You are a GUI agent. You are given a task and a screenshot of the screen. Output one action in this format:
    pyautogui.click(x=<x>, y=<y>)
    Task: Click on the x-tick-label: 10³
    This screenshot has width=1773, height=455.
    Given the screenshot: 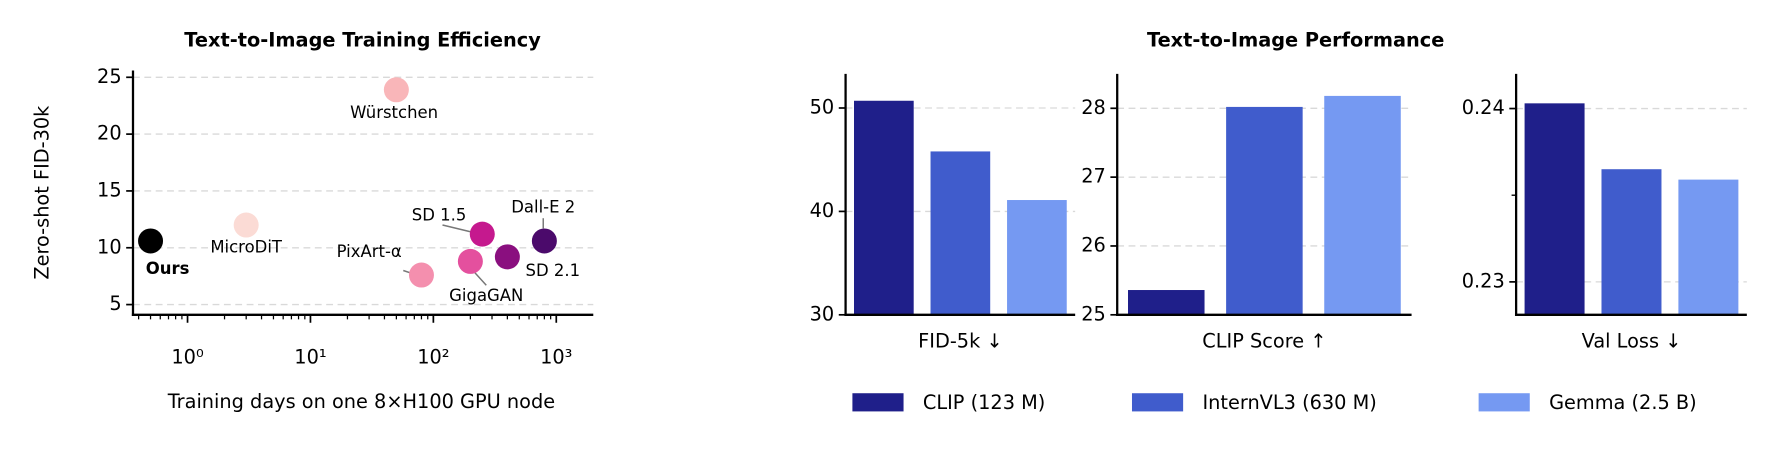 What is the action you would take?
    pyautogui.click(x=556, y=356)
    